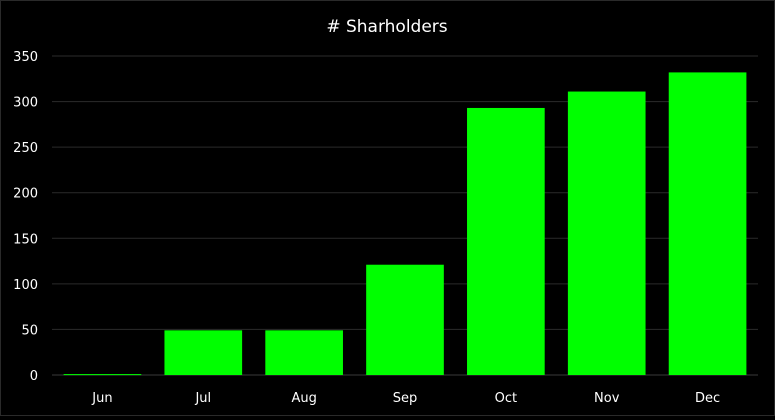 The height and width of the screenshot is (420, 775). I want to click on x-axis-tick-labels: Jun Jul Aug Sep Oct Nov Dec, so click(405, 398).